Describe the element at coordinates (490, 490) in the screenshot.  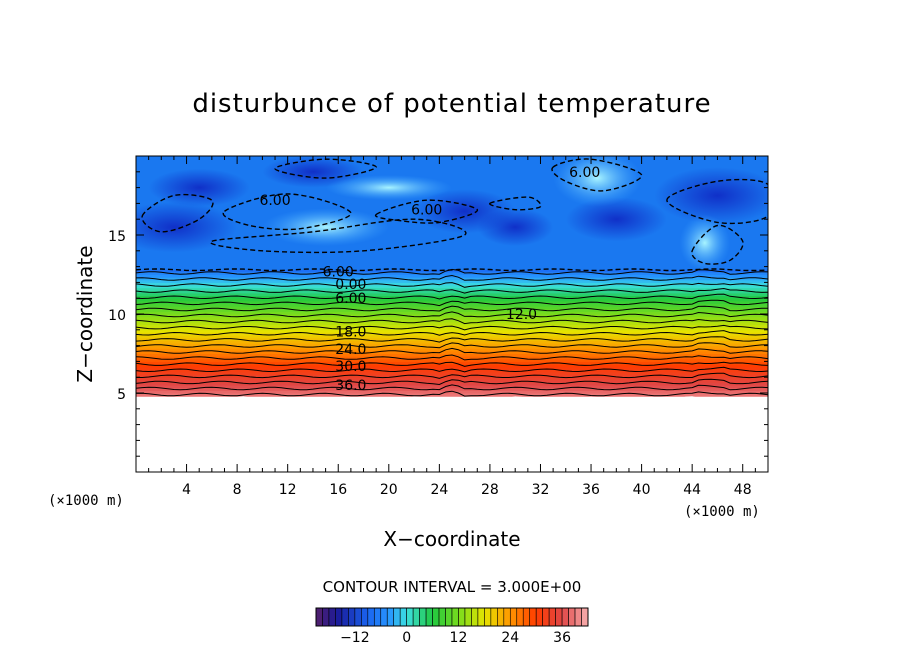
I see `x-tick-label: 28` at that location.